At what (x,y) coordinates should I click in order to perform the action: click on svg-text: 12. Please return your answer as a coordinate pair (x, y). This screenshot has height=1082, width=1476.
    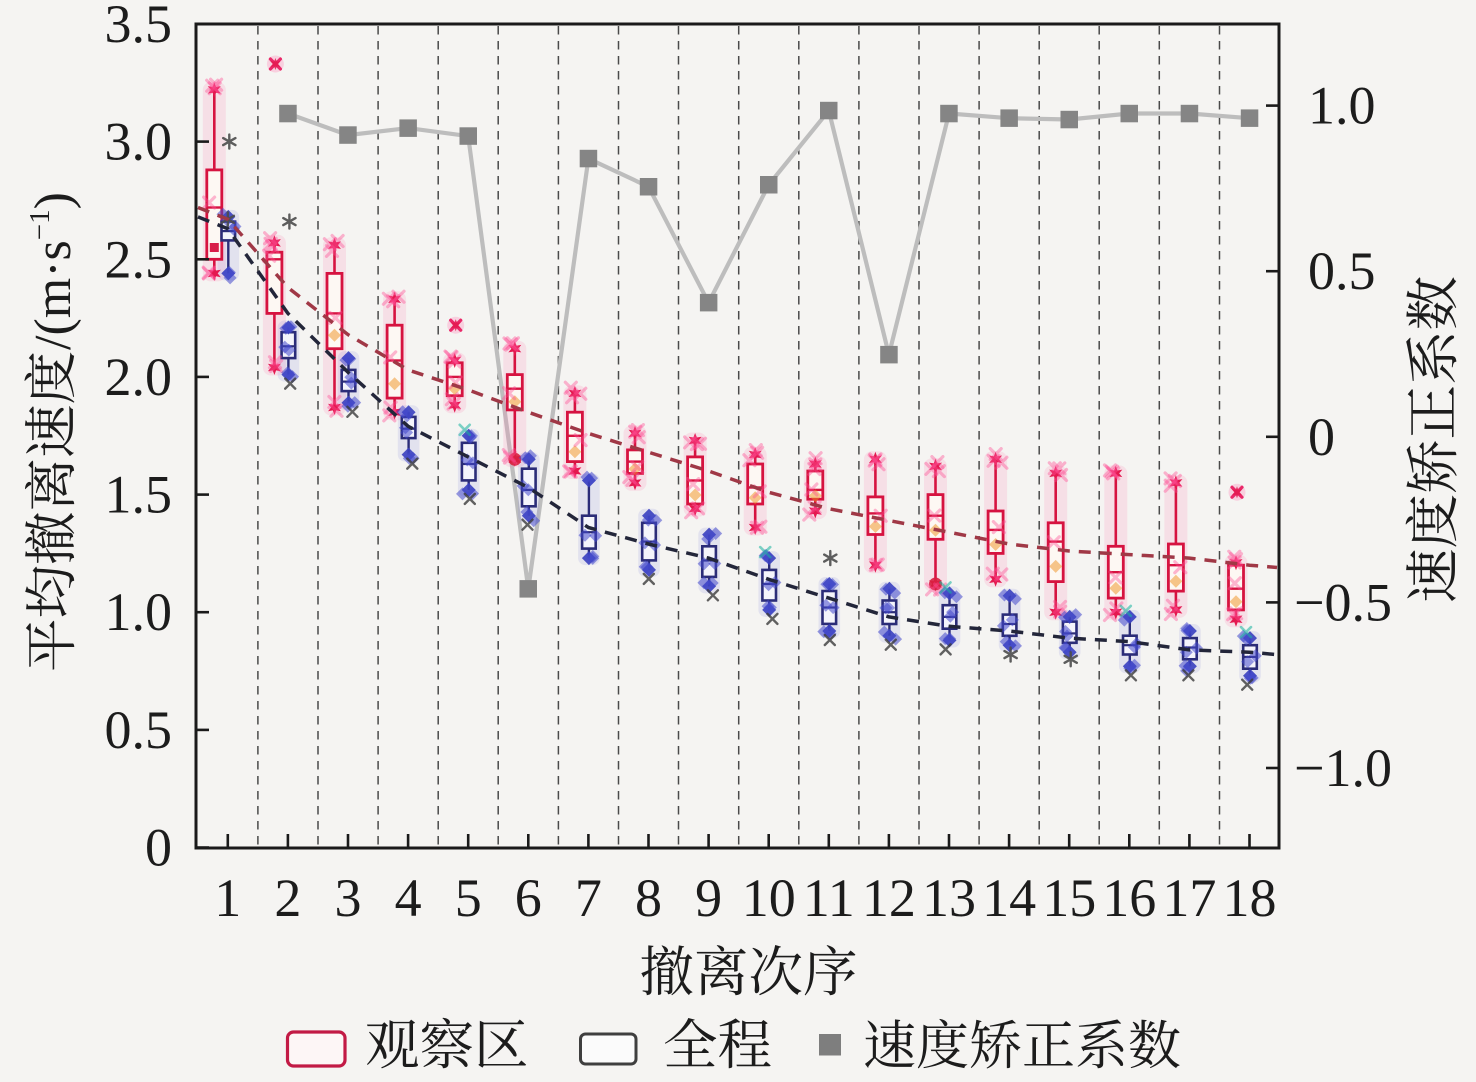
    Looking at the image, I should click on (889, 898).